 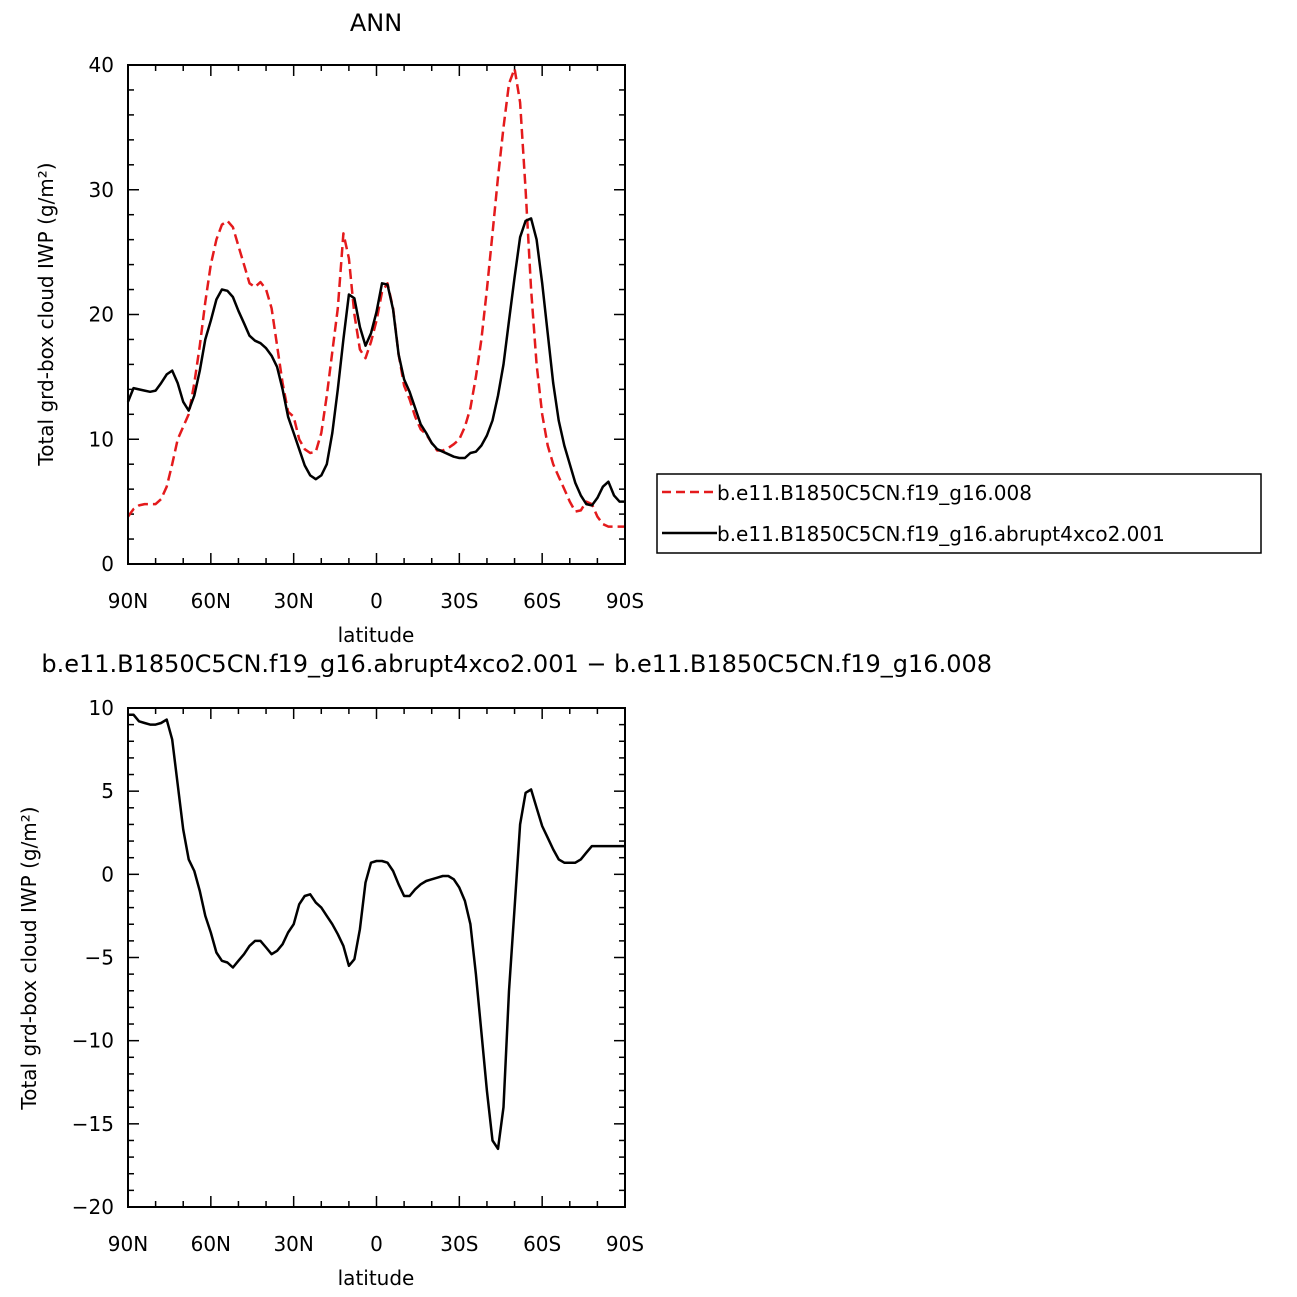 I want to click on top-x-tick-label: 30S, so click(x=459, y=601).